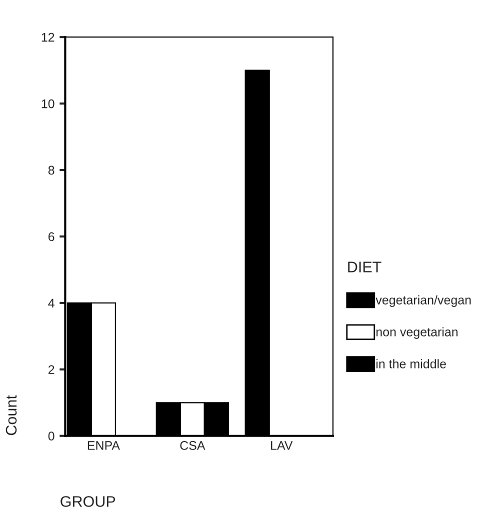 This screenshot has height=508, width=494. What do you see at coordinates (365, 267) in the screenshot?
I see `legend-title: DIET` at bounding box center [365, 267].